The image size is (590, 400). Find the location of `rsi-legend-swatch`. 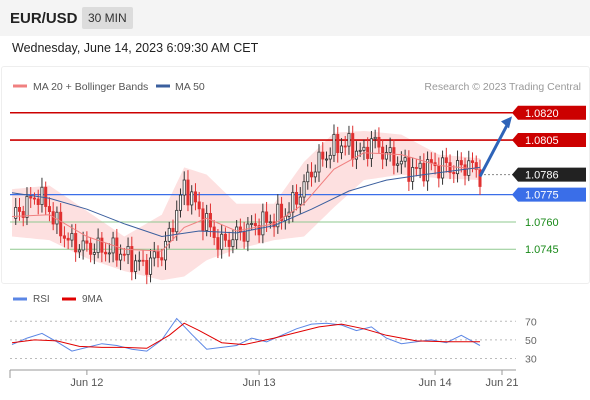

rsi-legend-swatch is located at coordinates (20, 299).